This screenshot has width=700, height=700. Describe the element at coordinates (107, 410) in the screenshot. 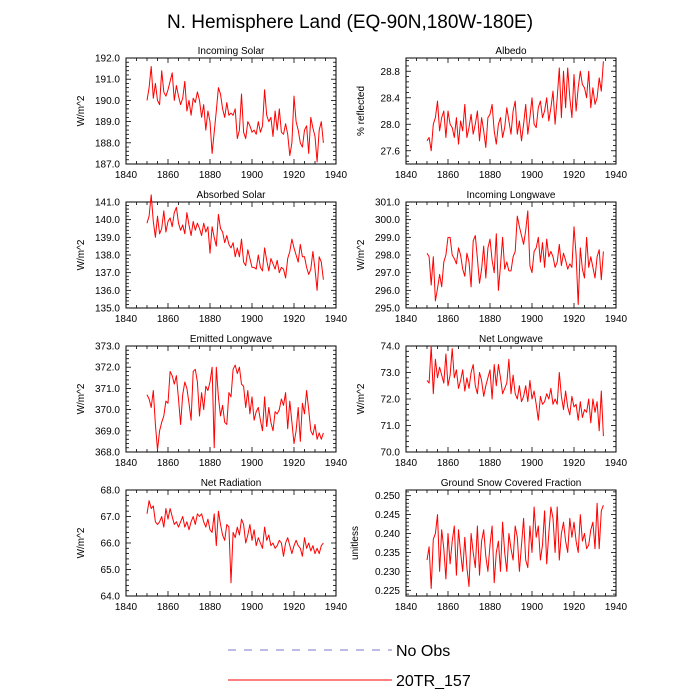

I see `y-tick-label: 370.0` at that location.